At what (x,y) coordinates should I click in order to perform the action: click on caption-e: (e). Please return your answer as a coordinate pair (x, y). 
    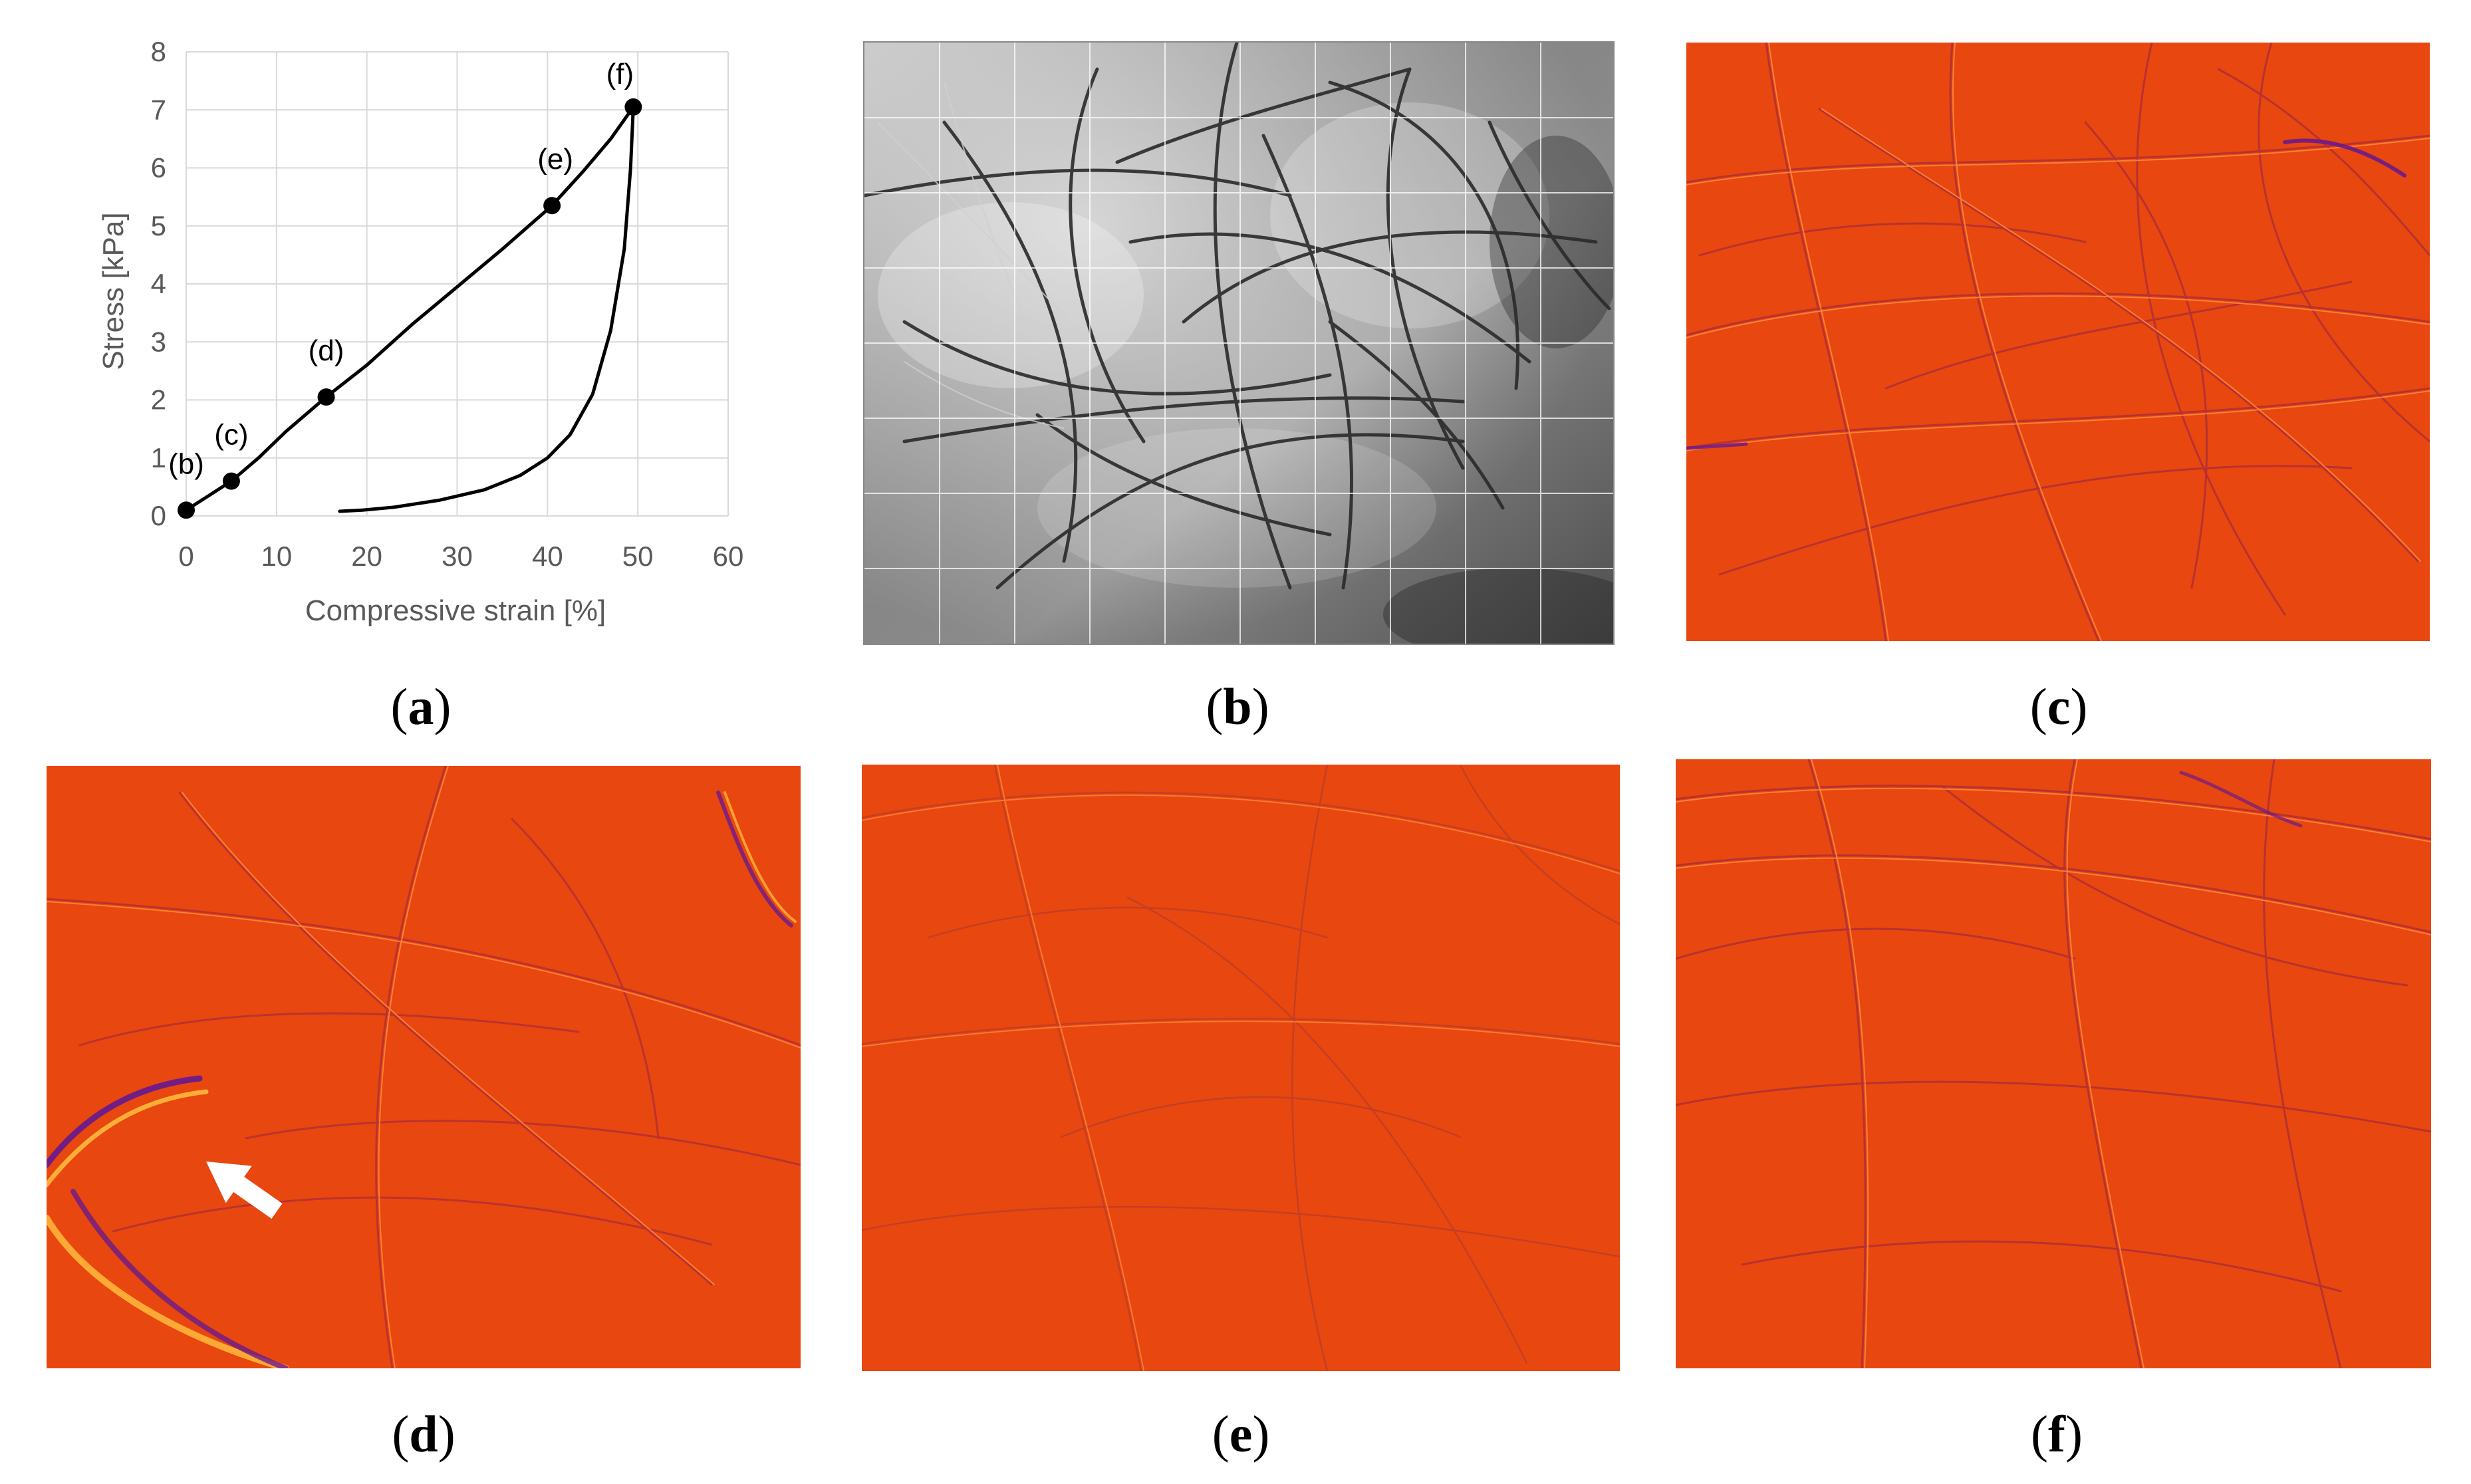
    Looking at the image, I should click on (1241, 1434).